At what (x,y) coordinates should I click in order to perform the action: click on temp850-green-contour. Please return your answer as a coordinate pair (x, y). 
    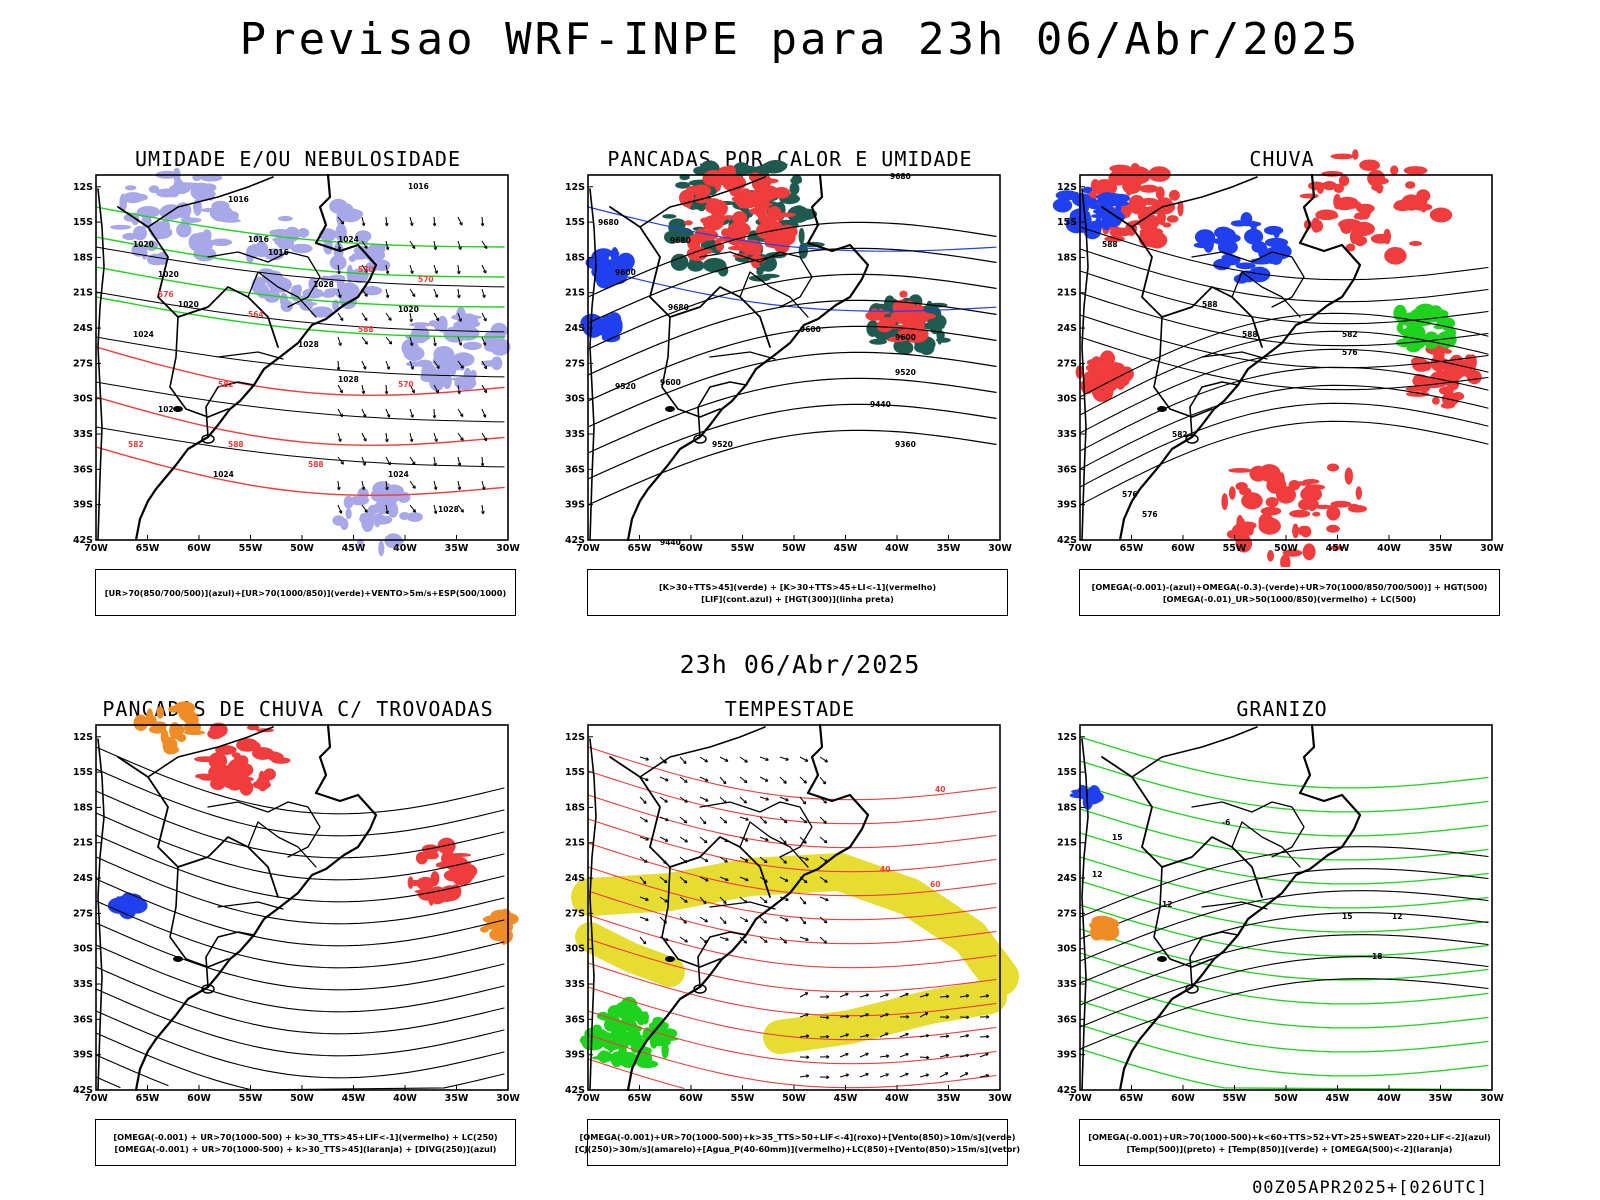
    Looking at the image, I should click on (1284, 834).